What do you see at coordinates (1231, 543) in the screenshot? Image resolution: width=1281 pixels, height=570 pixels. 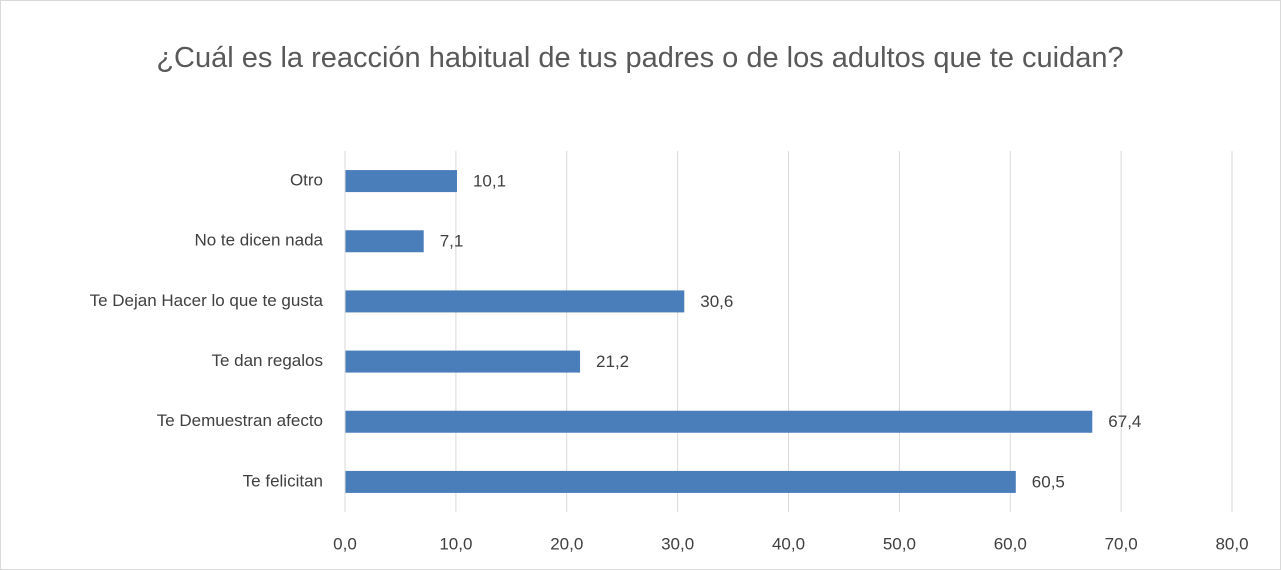 I see `x-tick-label: 80,0` at bounding box center [1231, 543].